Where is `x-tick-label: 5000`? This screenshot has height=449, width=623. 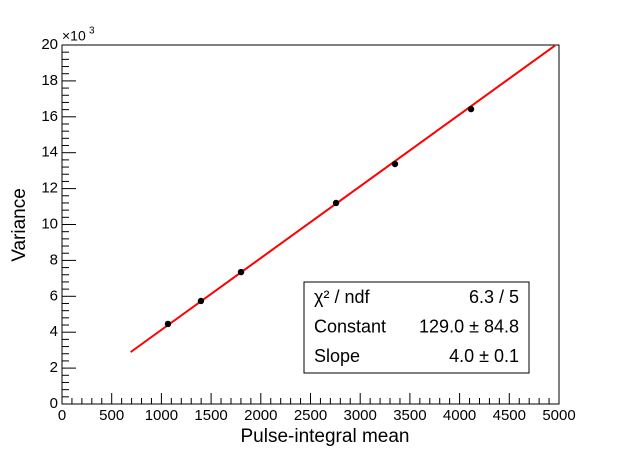 x-tick-label: 5000 is located at coordinates (558, 415).